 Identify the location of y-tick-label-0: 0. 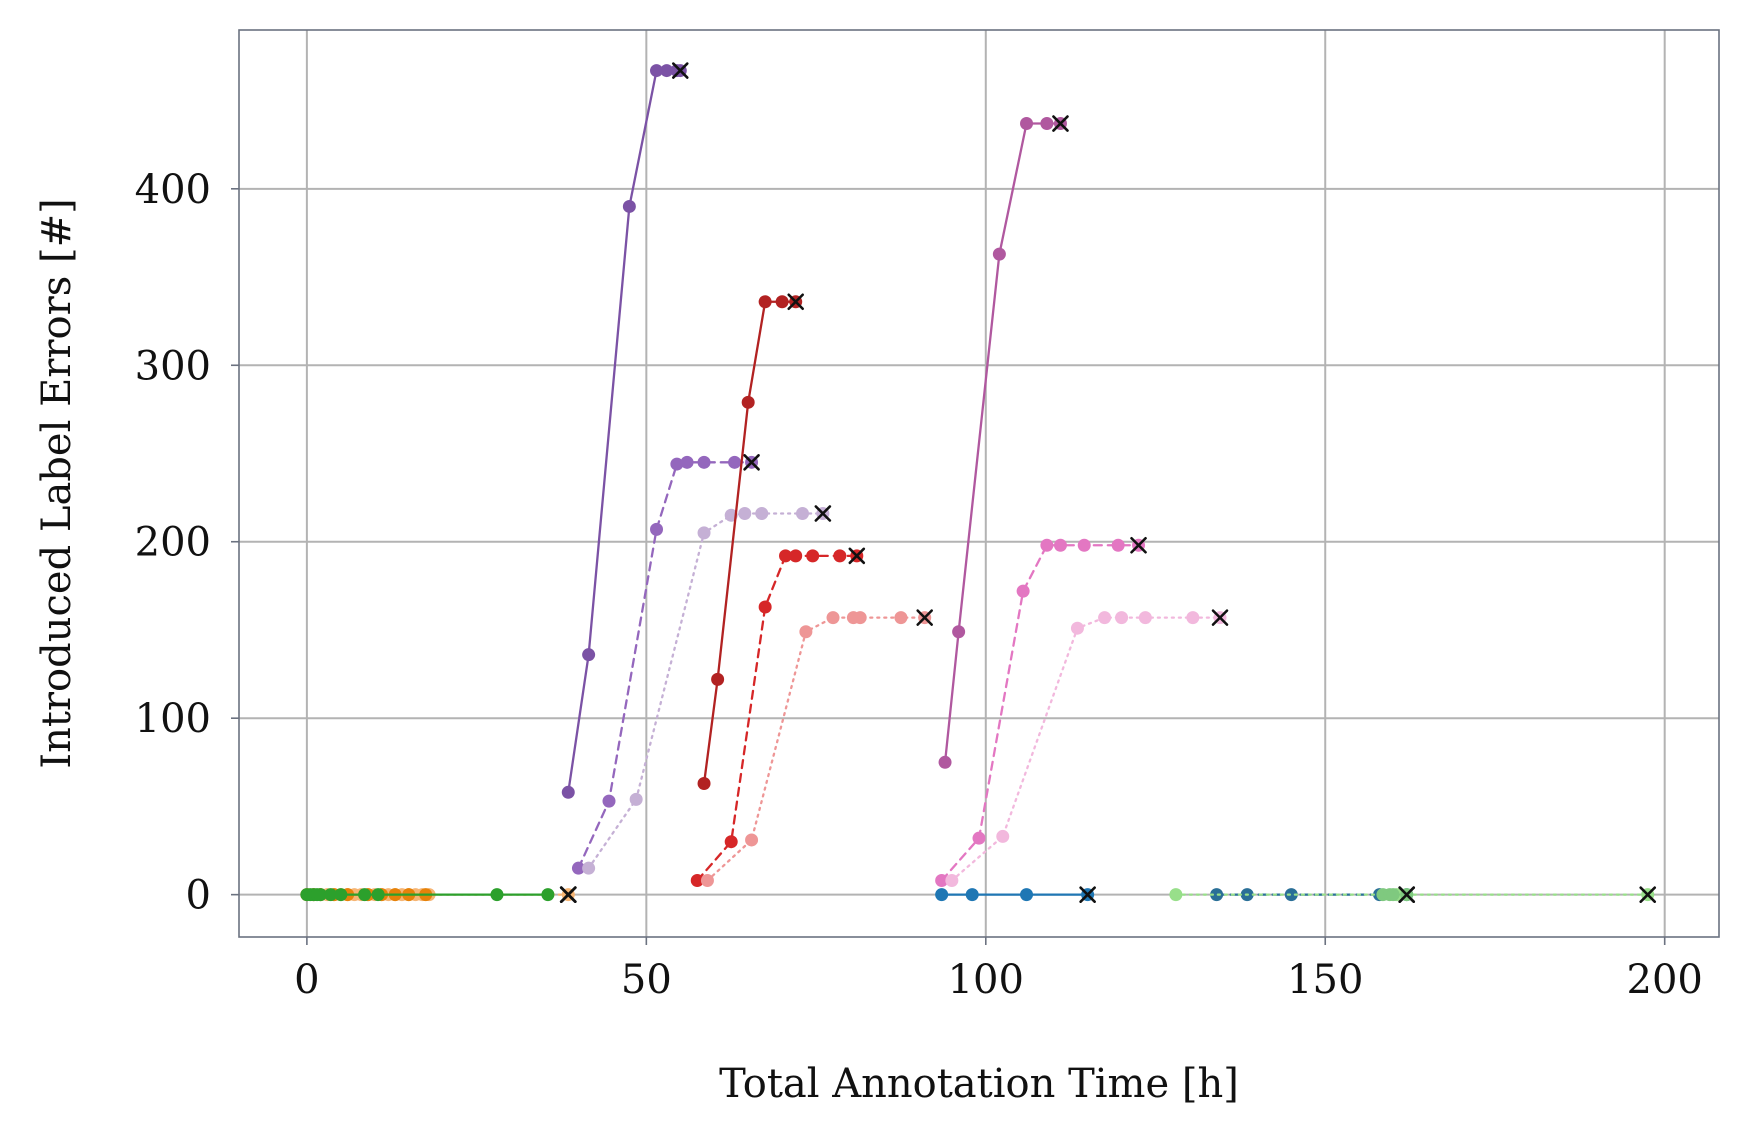
(198, 896).